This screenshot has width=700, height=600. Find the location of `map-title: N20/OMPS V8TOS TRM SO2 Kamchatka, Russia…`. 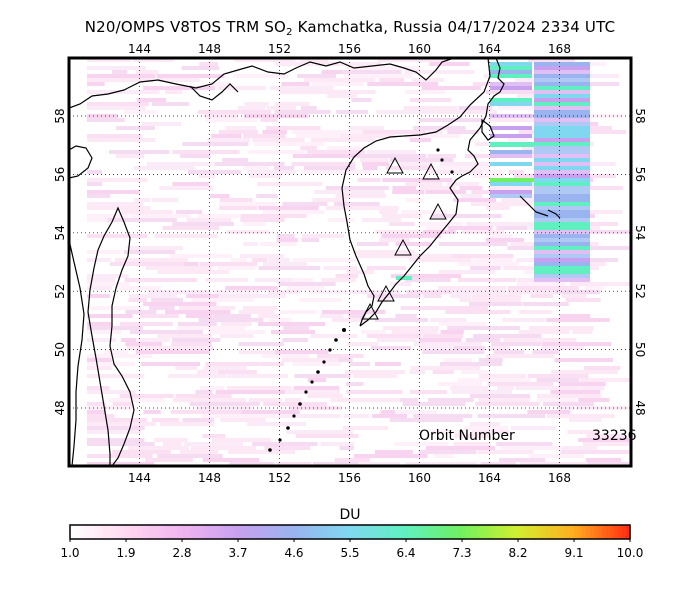

map-title: N20/OMPS V8TOS TRM SO2 Kamchatka, Russia… is located at coordinates (350, 28).